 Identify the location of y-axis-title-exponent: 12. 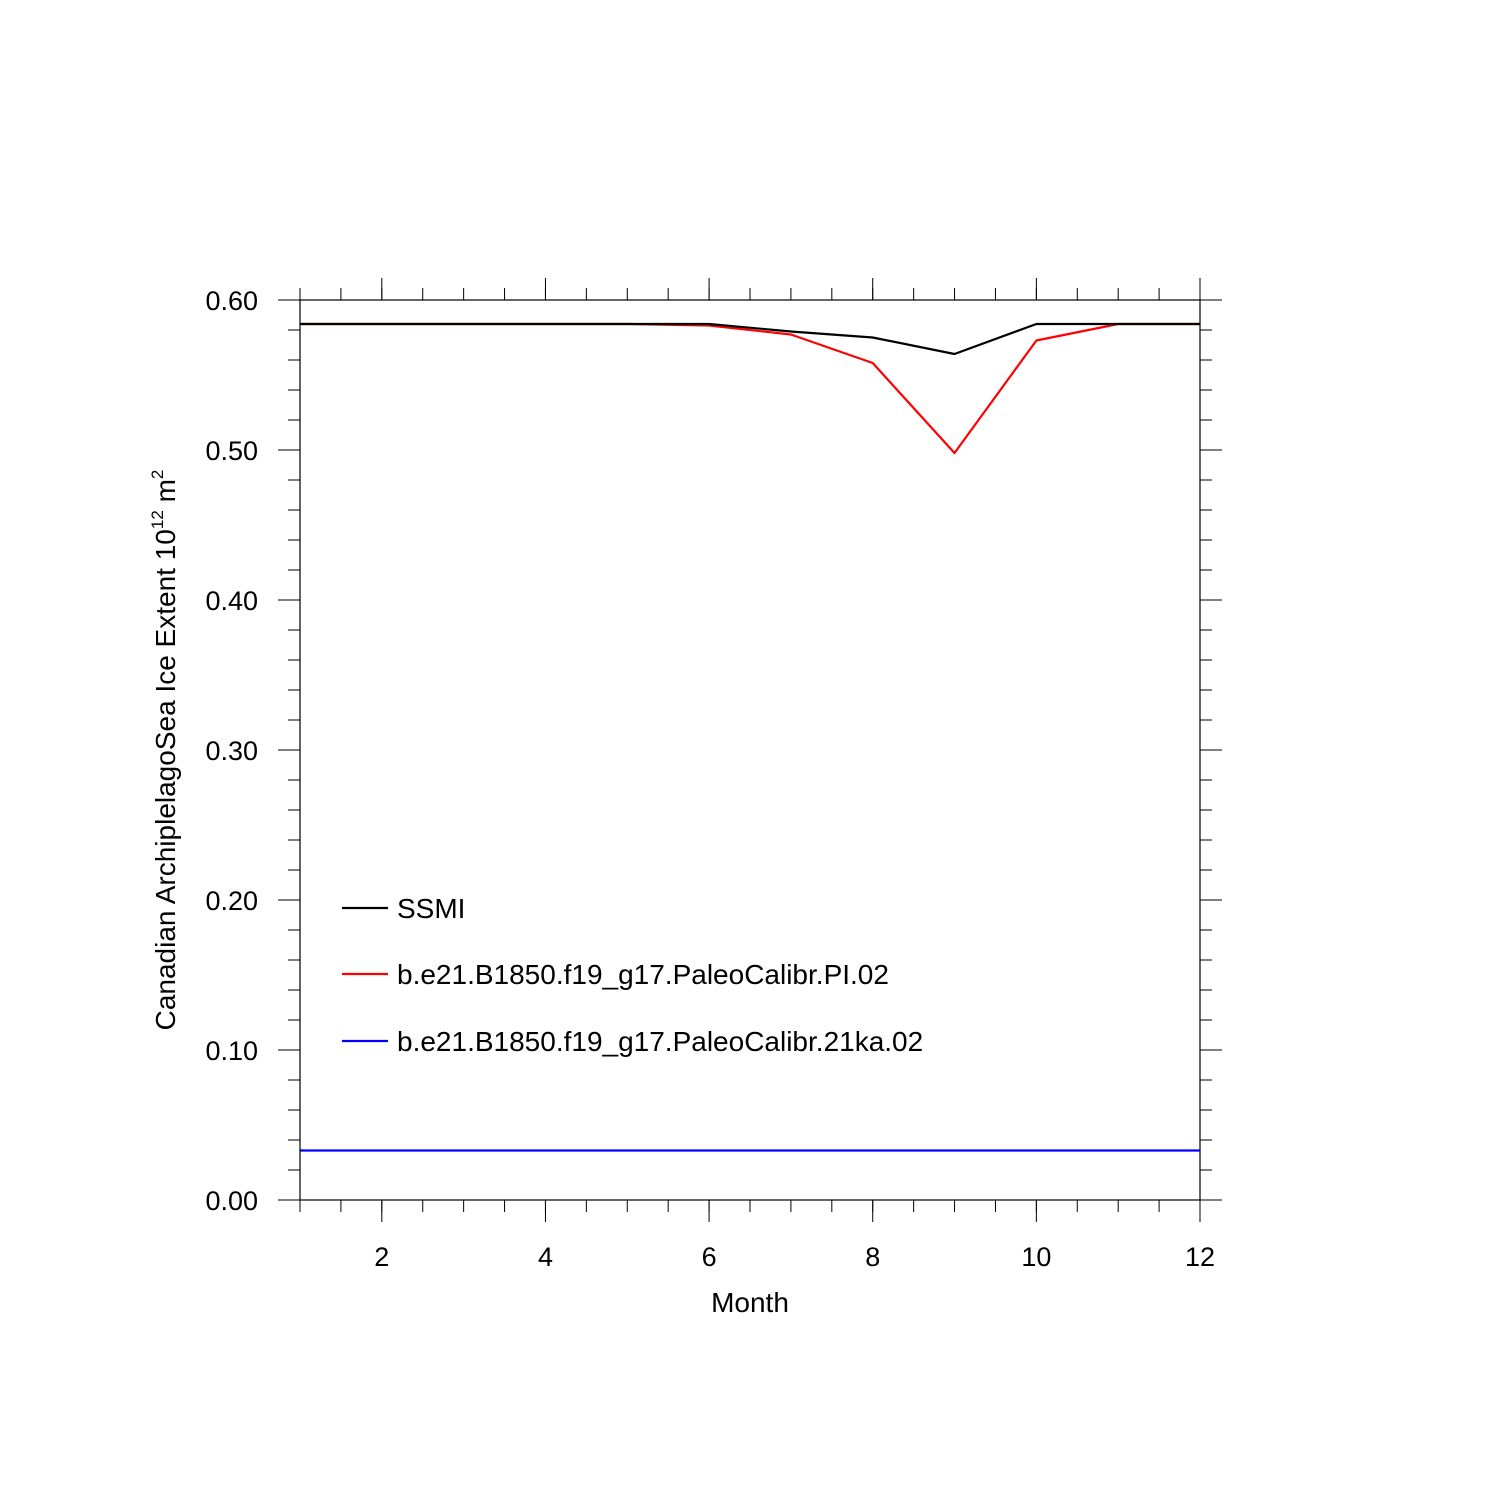
(157, 519).